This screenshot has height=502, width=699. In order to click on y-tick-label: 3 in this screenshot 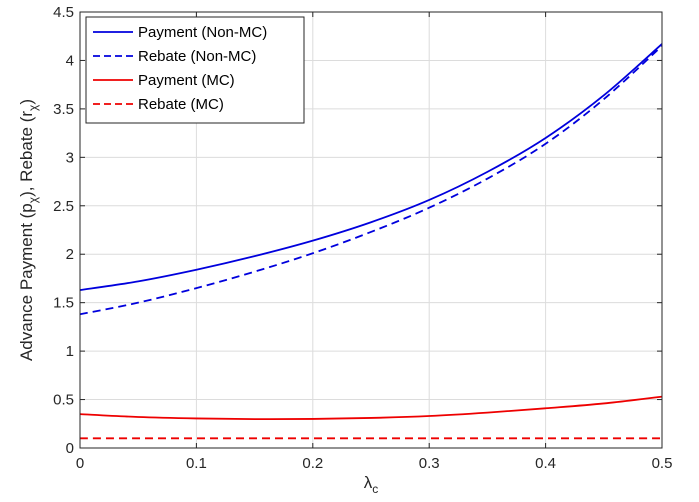, I will do `click(70, 157)`.